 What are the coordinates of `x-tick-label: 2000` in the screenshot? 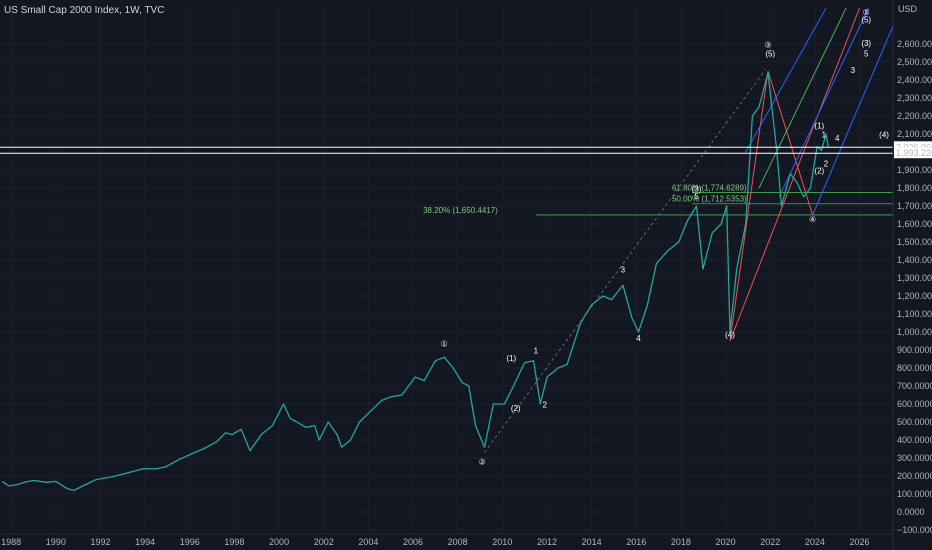 It's located at (279, 542).